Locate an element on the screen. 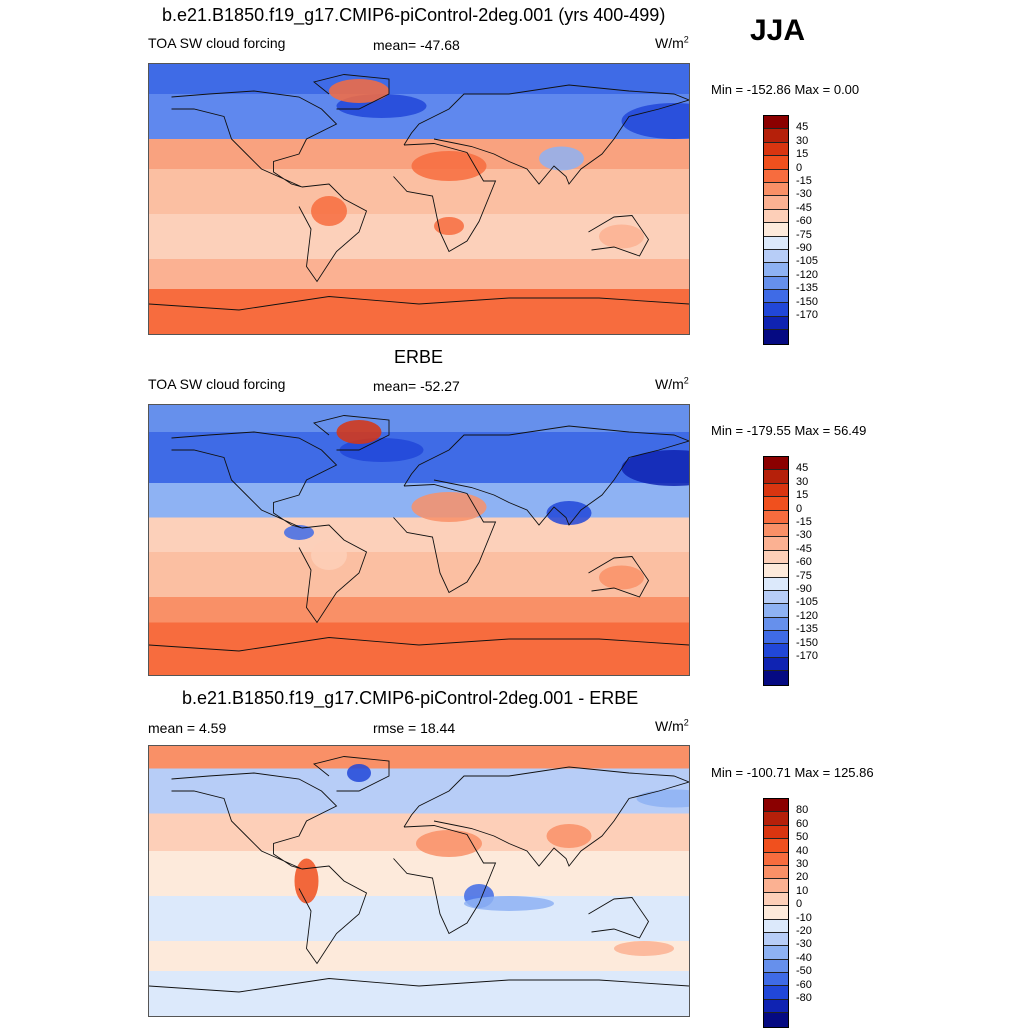  colorbar-tick-label: -45 is located at coordinates (804, 207).